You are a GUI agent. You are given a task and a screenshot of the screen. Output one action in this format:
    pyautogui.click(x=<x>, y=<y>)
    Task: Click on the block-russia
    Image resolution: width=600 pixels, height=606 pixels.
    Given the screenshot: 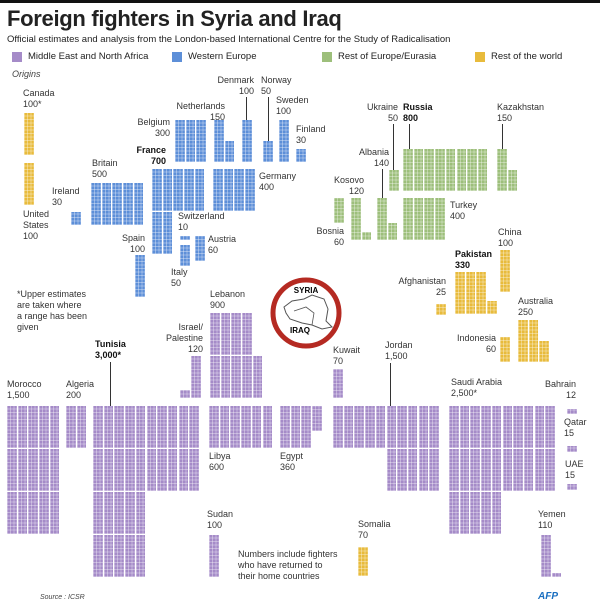 What is the action you would take?
    pyautogui.click(x=472, y=170)
    